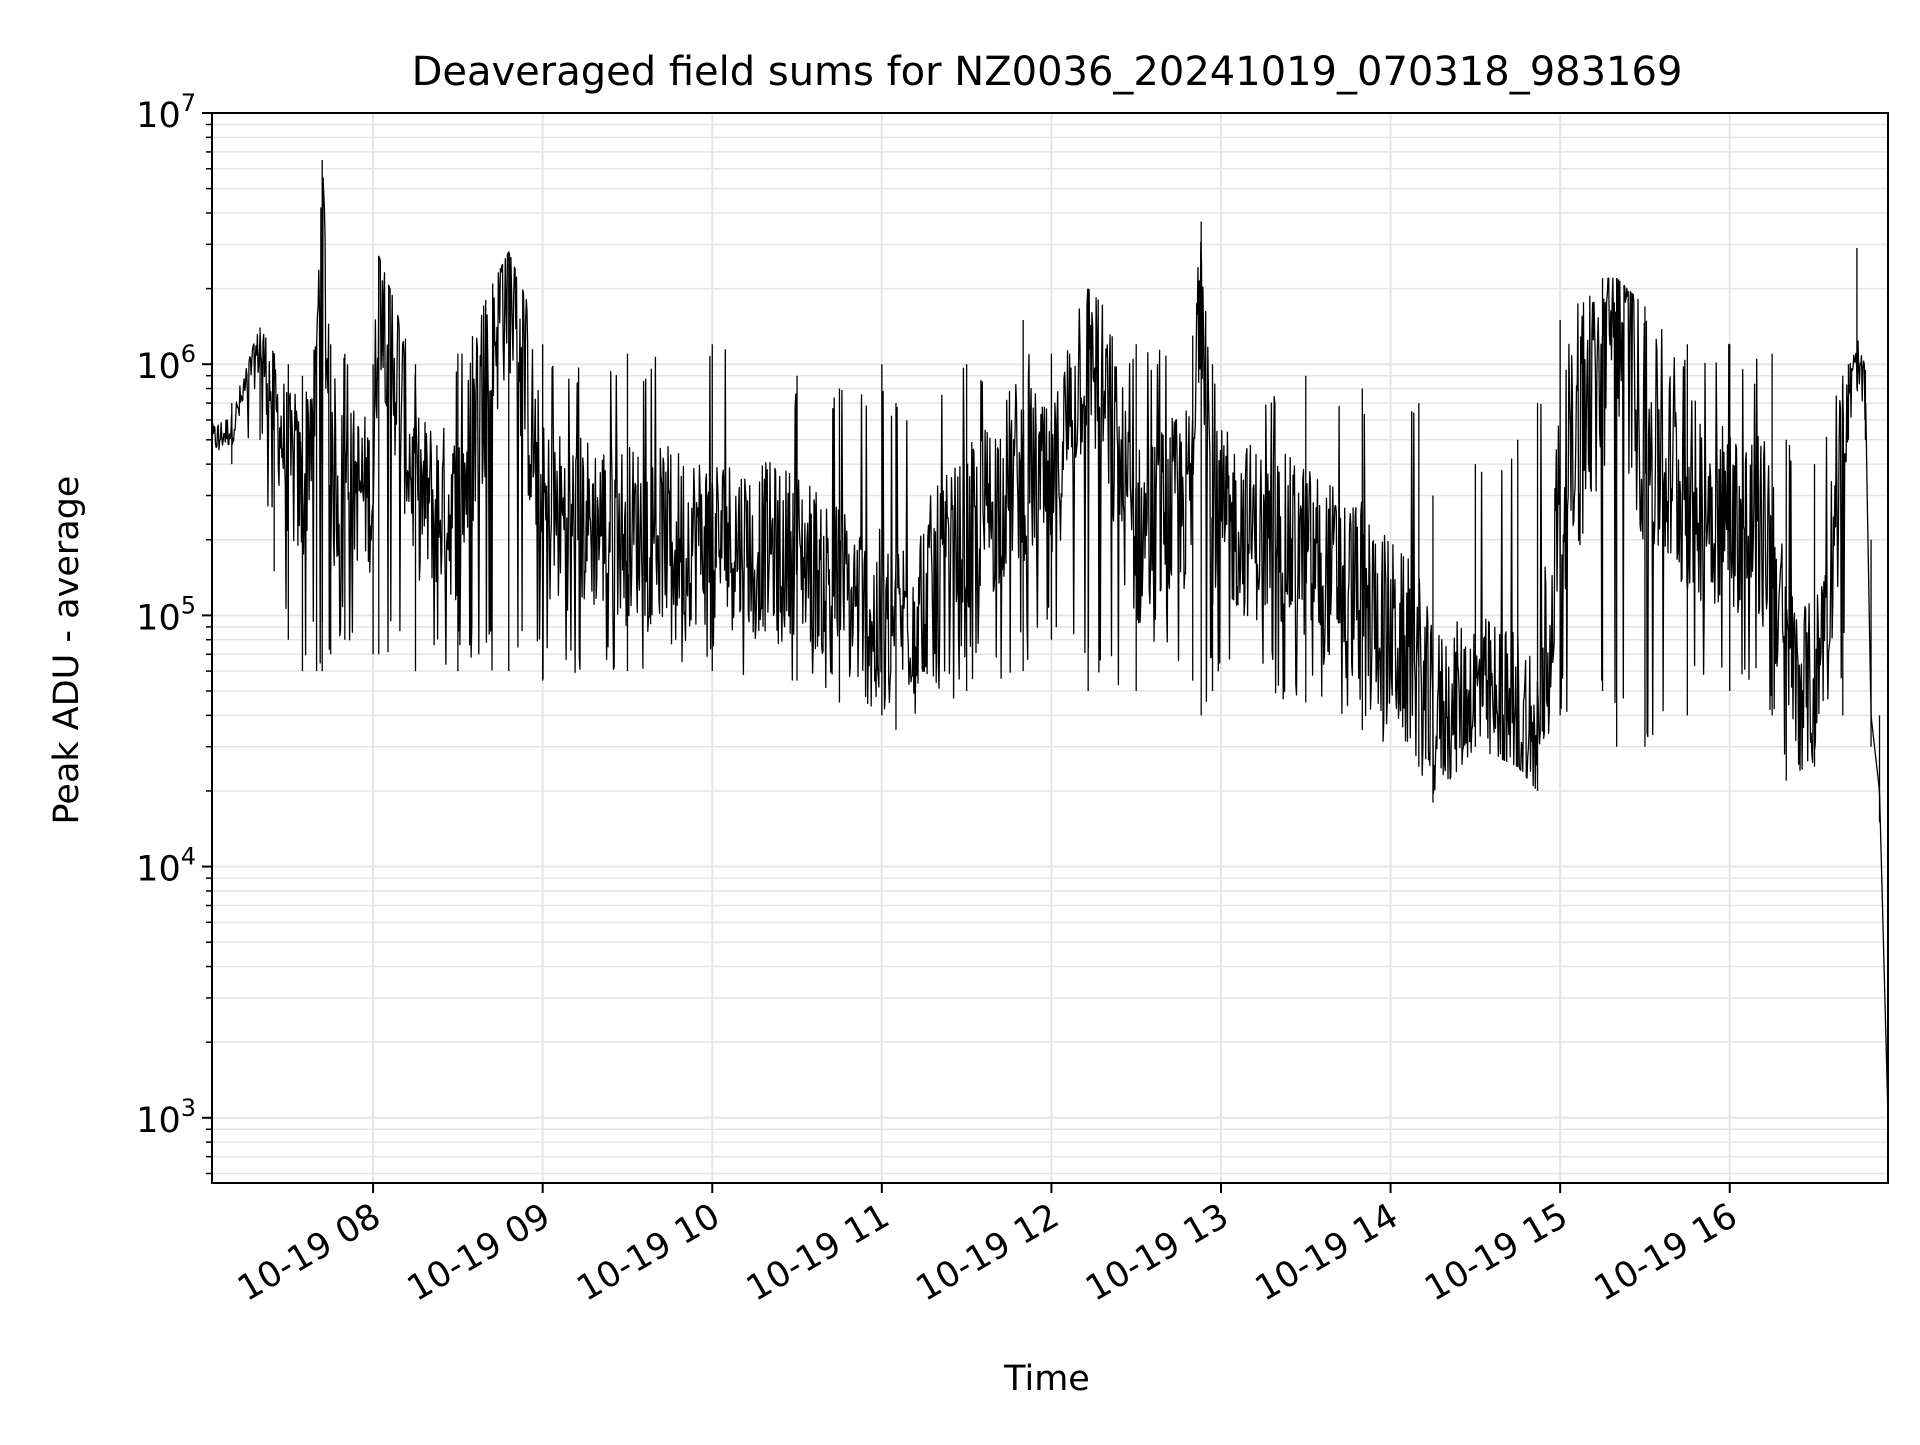 The width and height of the screenshot is (1920, 1445). Describe the element at coordinates (67, 650) in the screenshot. I see `y-axis-label: Peak ADU - average` at that location.